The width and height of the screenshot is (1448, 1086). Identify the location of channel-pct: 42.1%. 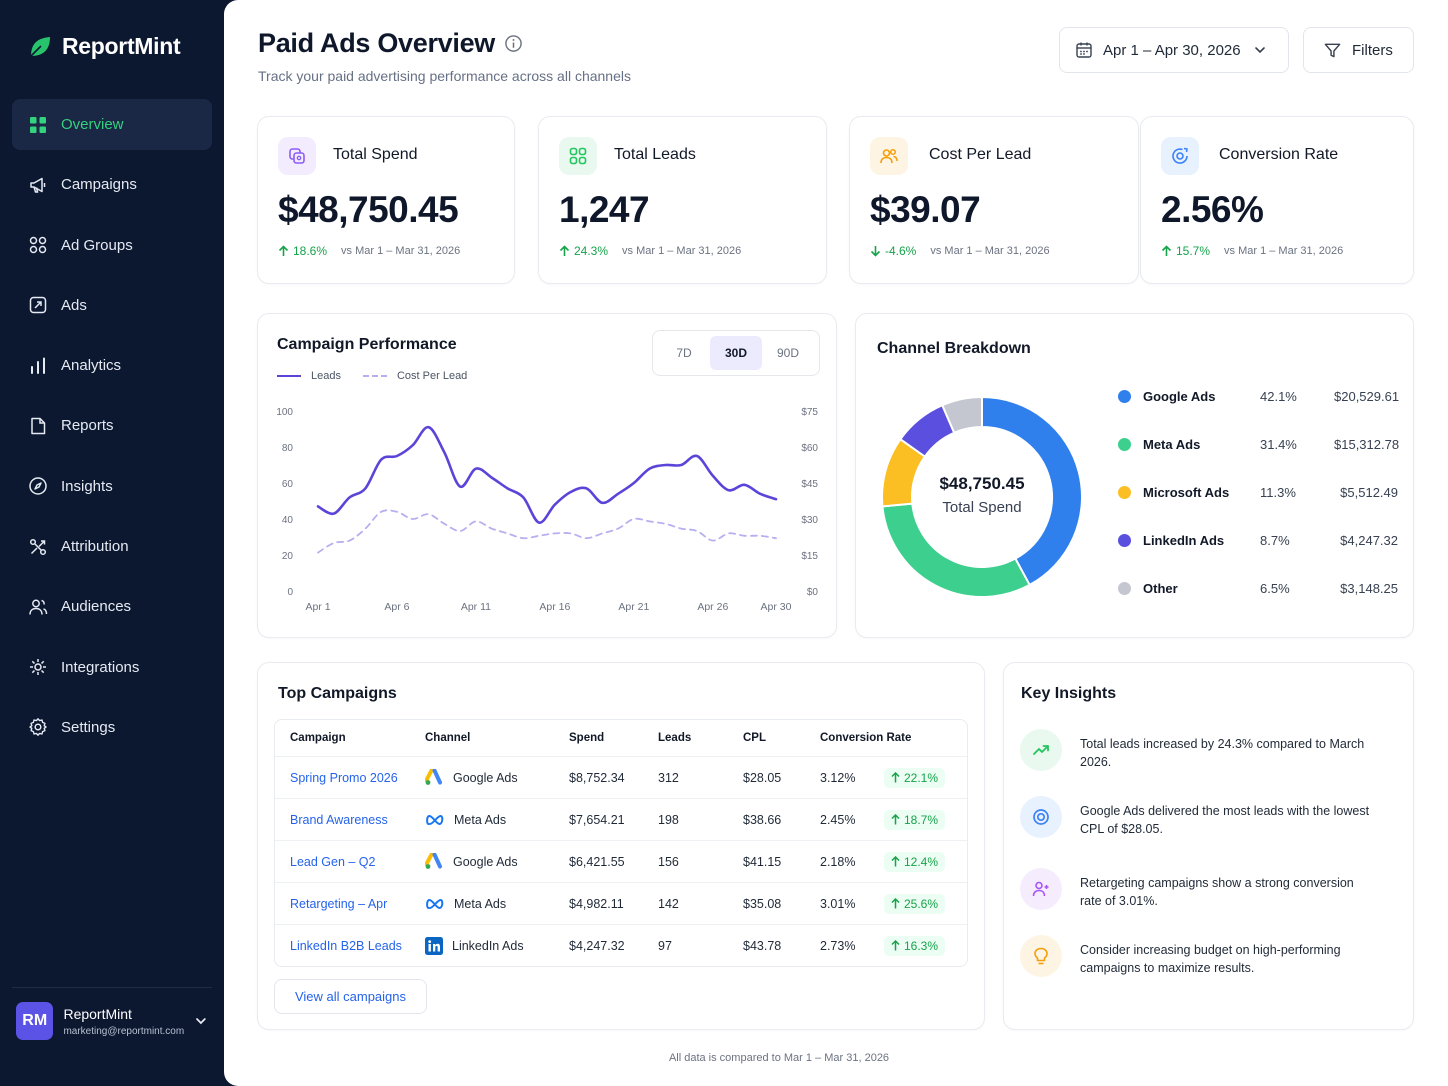
(1278, 396).